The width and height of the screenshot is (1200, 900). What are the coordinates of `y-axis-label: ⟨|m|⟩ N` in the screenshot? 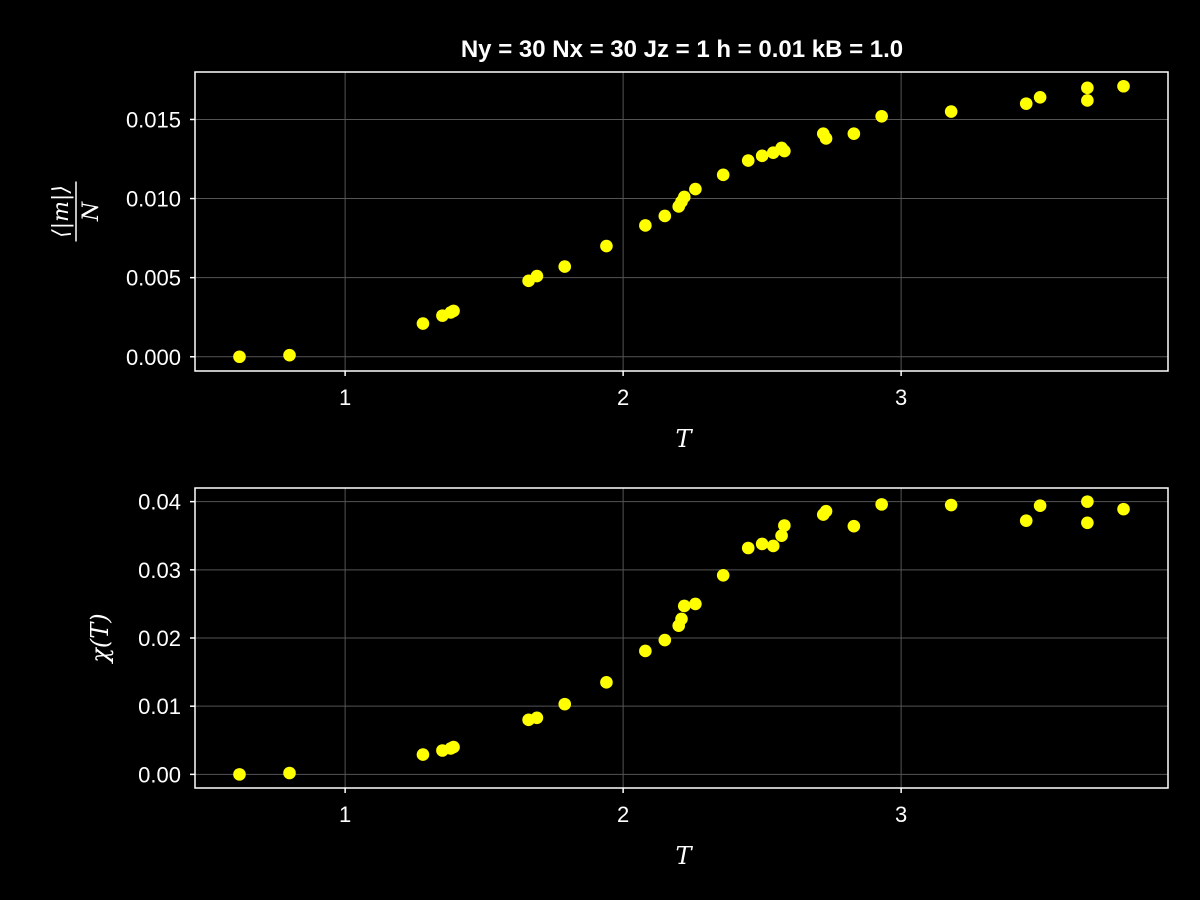 It's located at (76, 211).